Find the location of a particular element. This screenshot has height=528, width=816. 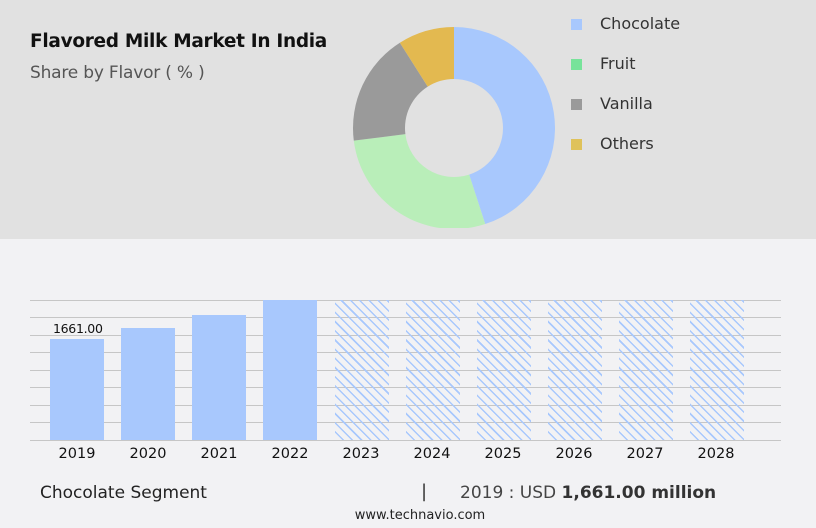

donut-slice-chocolate is located at coordinates (504, 126).